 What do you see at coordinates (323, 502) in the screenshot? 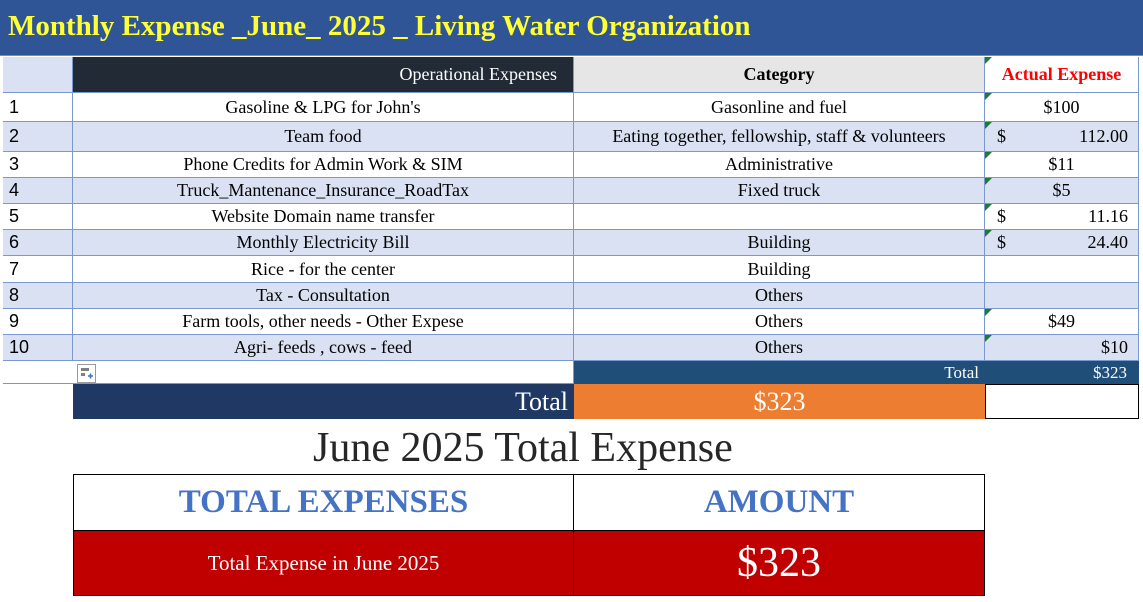
I see `summary-header-total-expenses: TOTAL EXPENSES` at bounding box center [323, 502].